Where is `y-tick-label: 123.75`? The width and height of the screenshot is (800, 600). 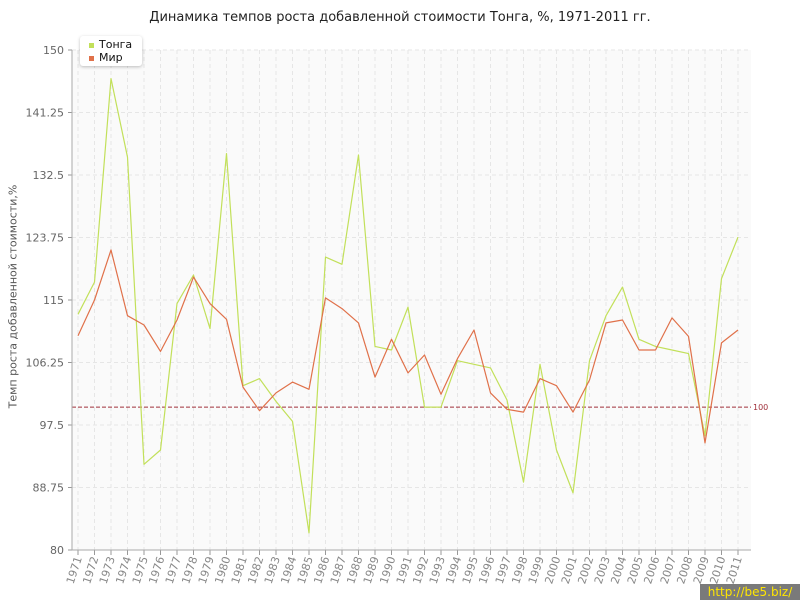
y-tick-label: 123.75 is located at coordinates (45, 238).